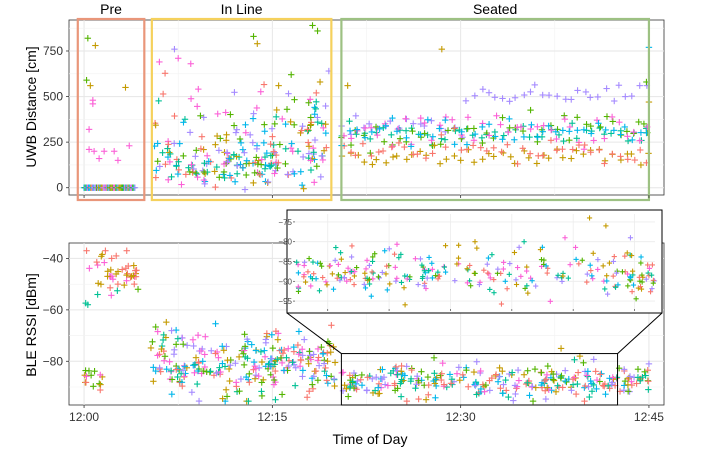  What do you see at coordinates (475, 261) in the screenshot?
I see `inset-grid` at bounding box center [475, 261].